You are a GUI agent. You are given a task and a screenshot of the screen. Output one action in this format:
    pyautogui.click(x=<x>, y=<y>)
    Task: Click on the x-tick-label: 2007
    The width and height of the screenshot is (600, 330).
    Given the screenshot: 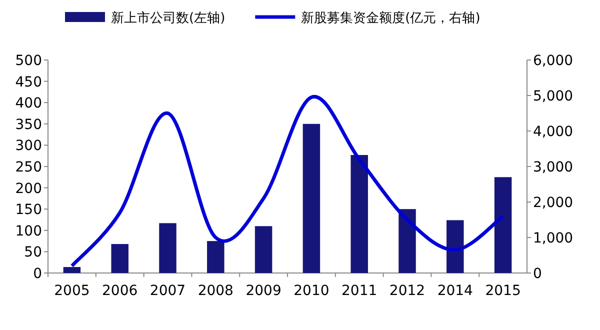 What is the action you would take?
    pyautogui.click(x=168, y=291)
    